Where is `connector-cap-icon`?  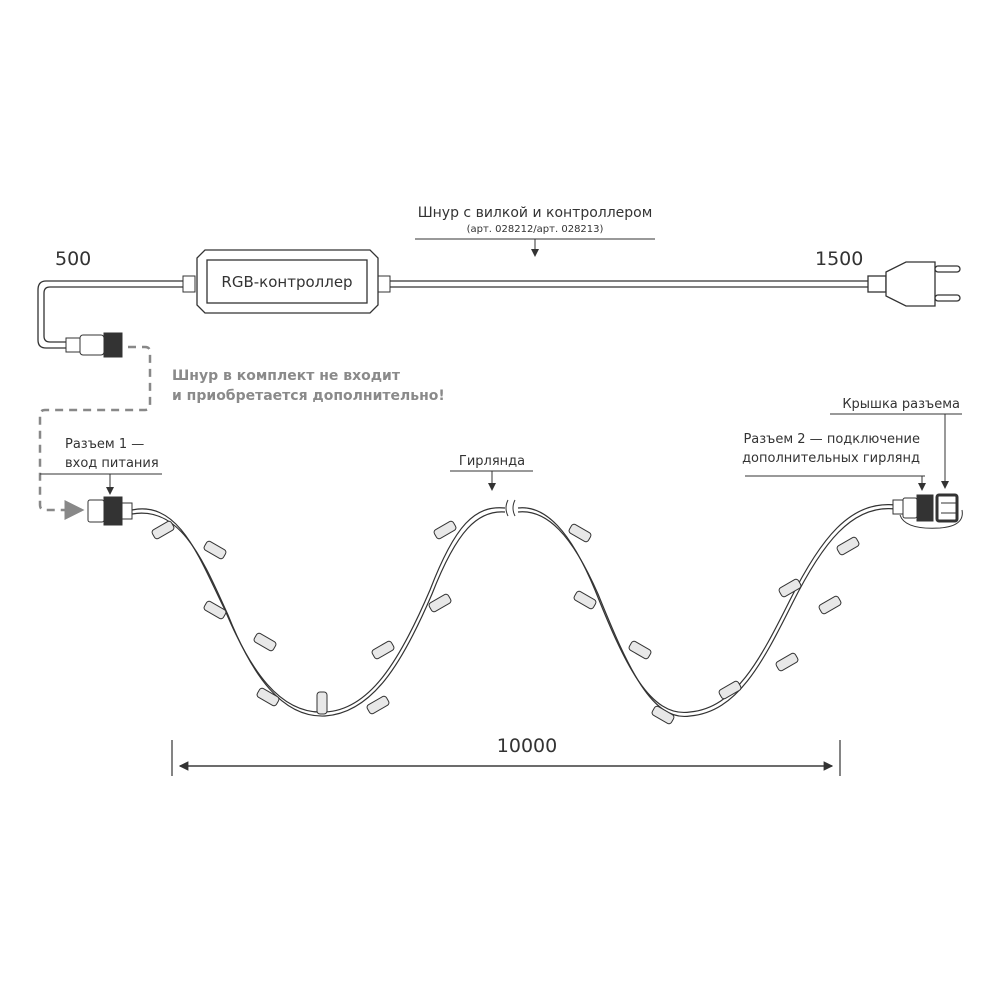
connector-cap-icon is located at coordinates (947, 508).